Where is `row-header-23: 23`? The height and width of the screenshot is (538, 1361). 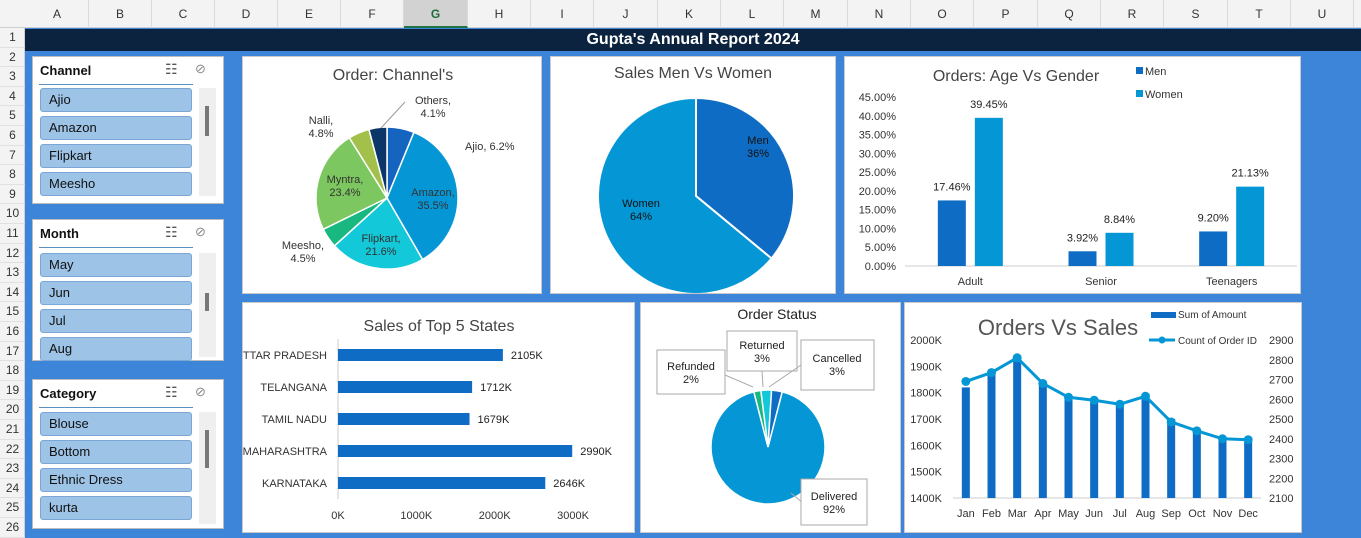
row-header-23: 23 is located at coordinates (12, 469).